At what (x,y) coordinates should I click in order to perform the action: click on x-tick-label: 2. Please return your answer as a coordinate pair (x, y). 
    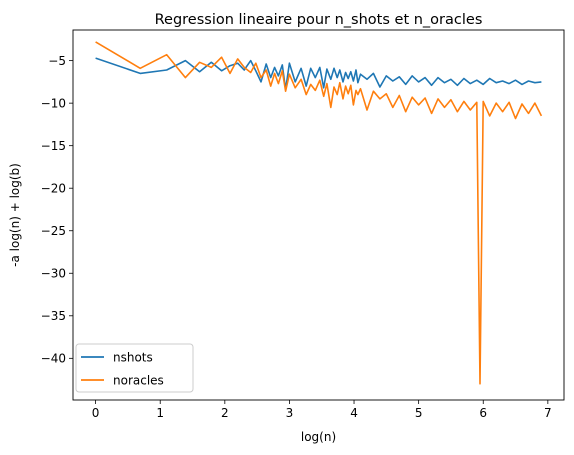
    Looking at the image, I should click on (225, 413).